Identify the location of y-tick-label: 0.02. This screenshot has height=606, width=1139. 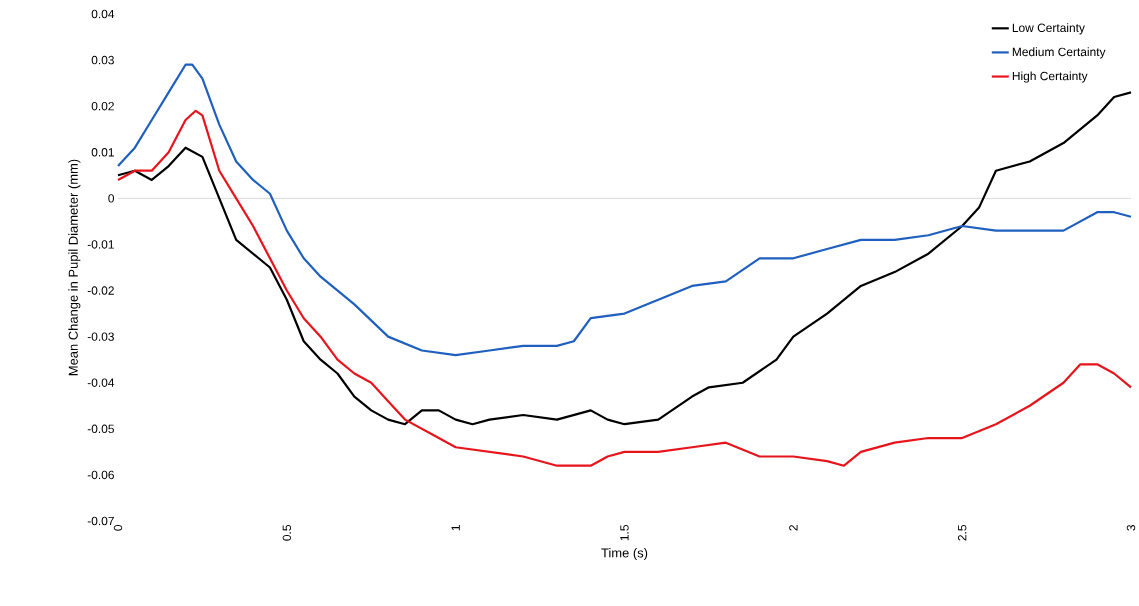
(102, 106).